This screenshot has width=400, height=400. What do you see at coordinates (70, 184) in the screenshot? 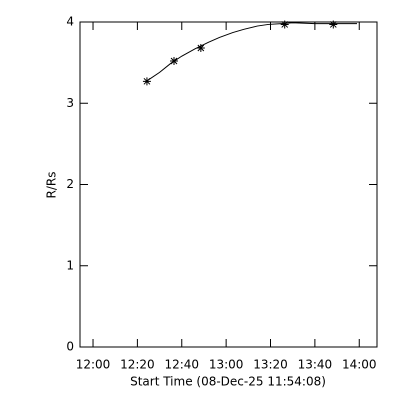
I see `y-tick-label: 2` at bounding box center [70, 184].